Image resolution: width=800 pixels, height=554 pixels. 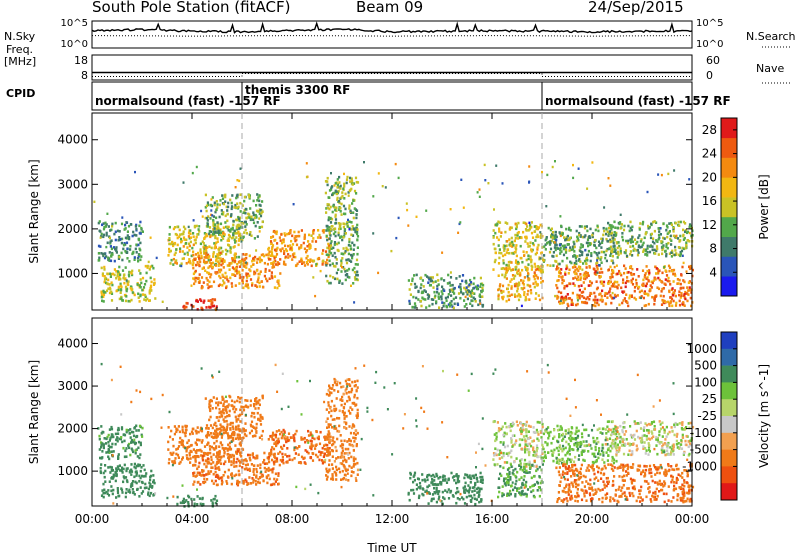 I want to click on nave-right-tick: 60, so click(x=713, y=60).